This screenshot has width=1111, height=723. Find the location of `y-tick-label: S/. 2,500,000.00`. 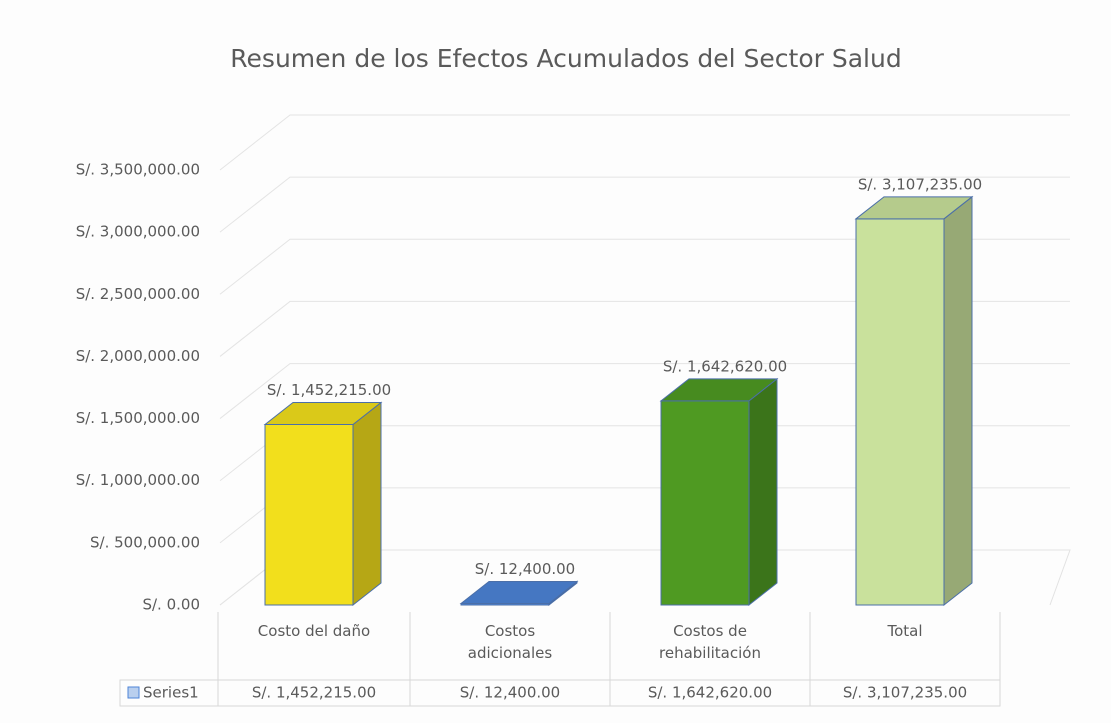

y-tick-label: S/. 2,500,000.00 is located at coordinates (138, 294).